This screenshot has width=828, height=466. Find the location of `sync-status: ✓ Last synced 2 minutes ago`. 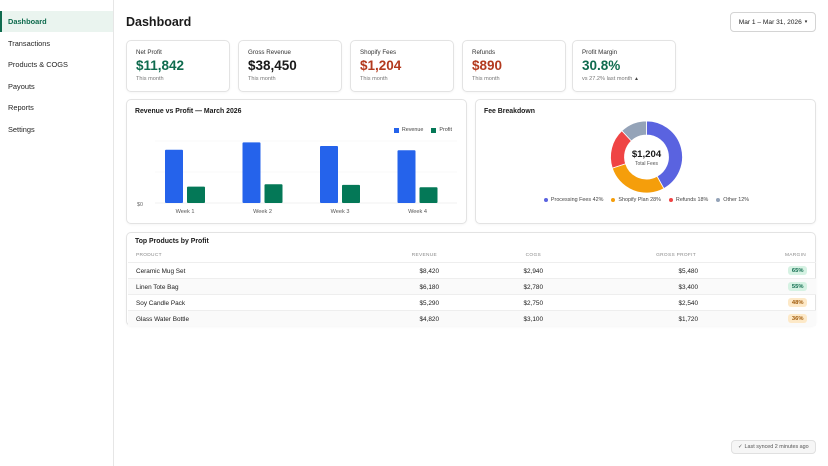

sync-status: ✓ Last synced 2 minutes ago is located at coordinates (773, 447).